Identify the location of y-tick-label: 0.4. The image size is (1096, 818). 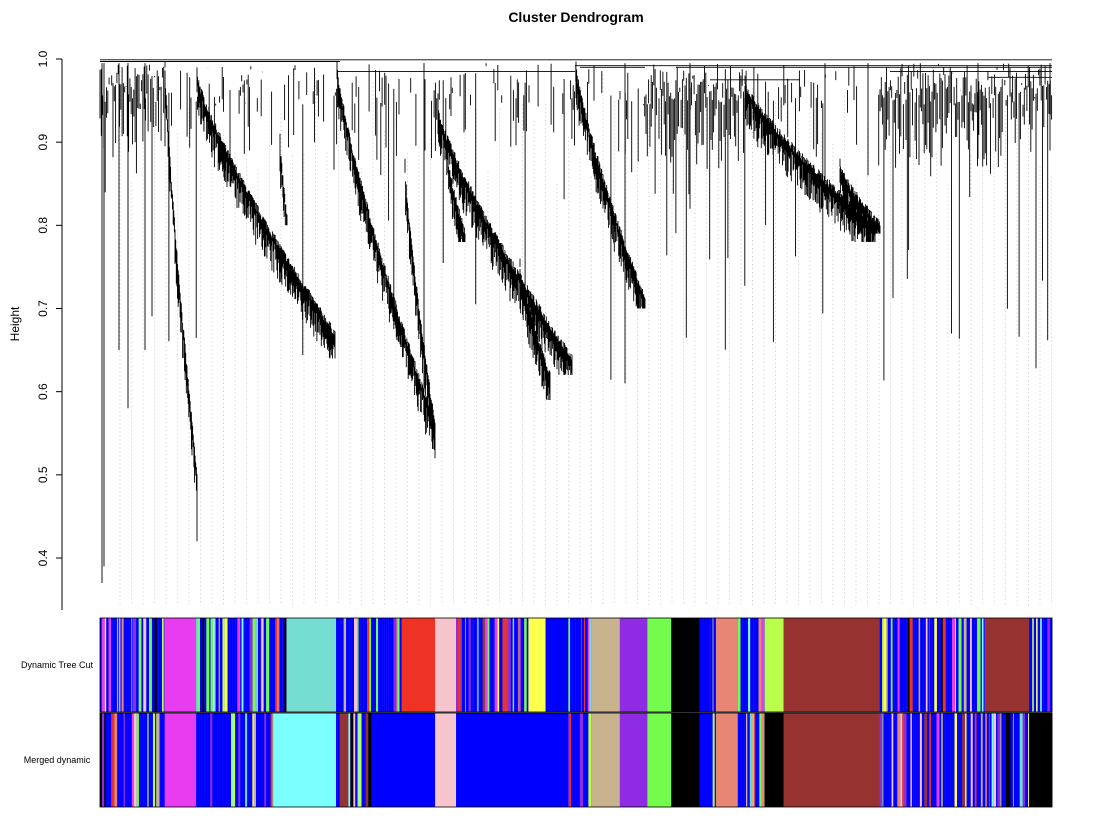
(43, 557).